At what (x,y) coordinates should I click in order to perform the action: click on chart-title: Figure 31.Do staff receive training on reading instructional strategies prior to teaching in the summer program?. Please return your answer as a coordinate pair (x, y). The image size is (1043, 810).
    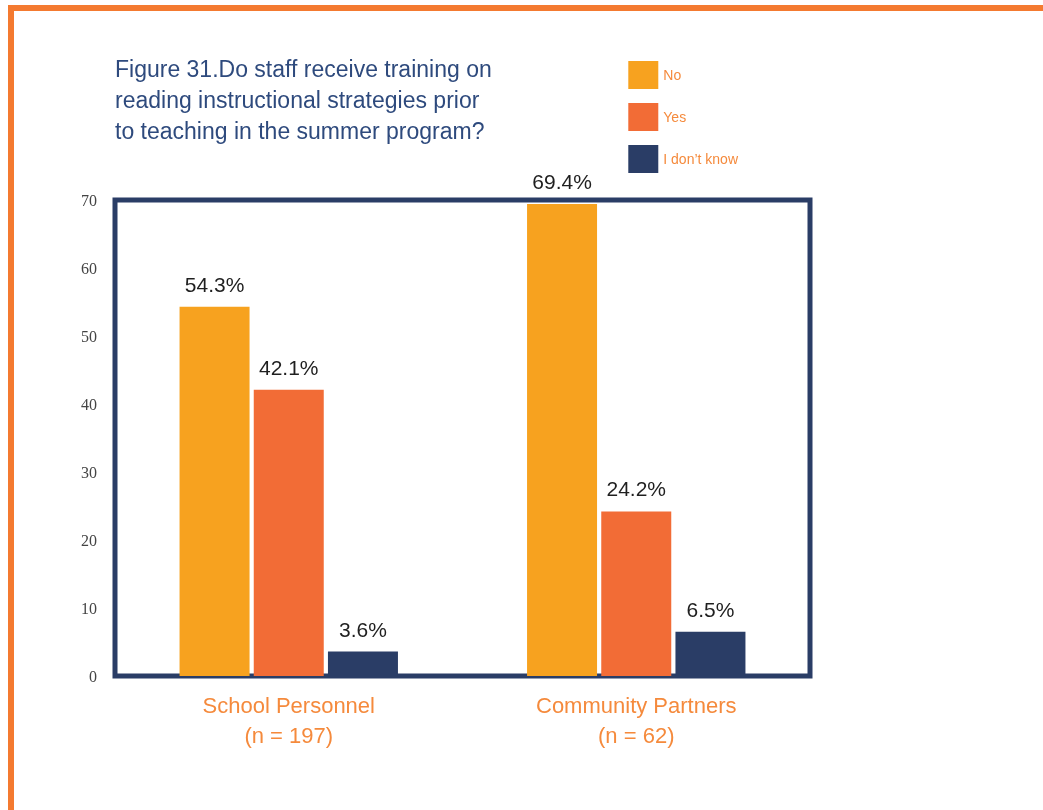
    Looking at the image, I should click on (307, 99).